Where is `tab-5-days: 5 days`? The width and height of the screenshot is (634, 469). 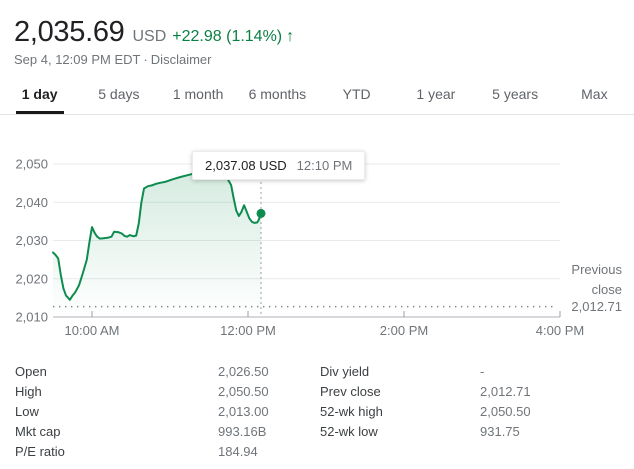 tab-5-days: 5 days is located at coordinates (118, 95).